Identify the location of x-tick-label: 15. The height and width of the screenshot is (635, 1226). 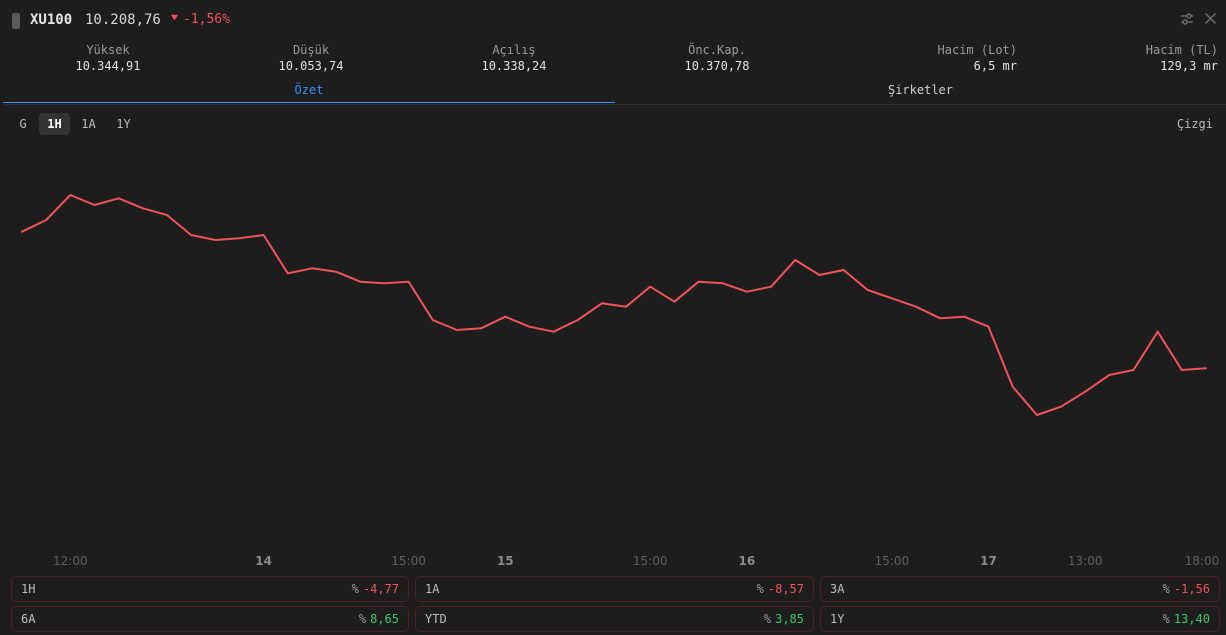
(505, 561).